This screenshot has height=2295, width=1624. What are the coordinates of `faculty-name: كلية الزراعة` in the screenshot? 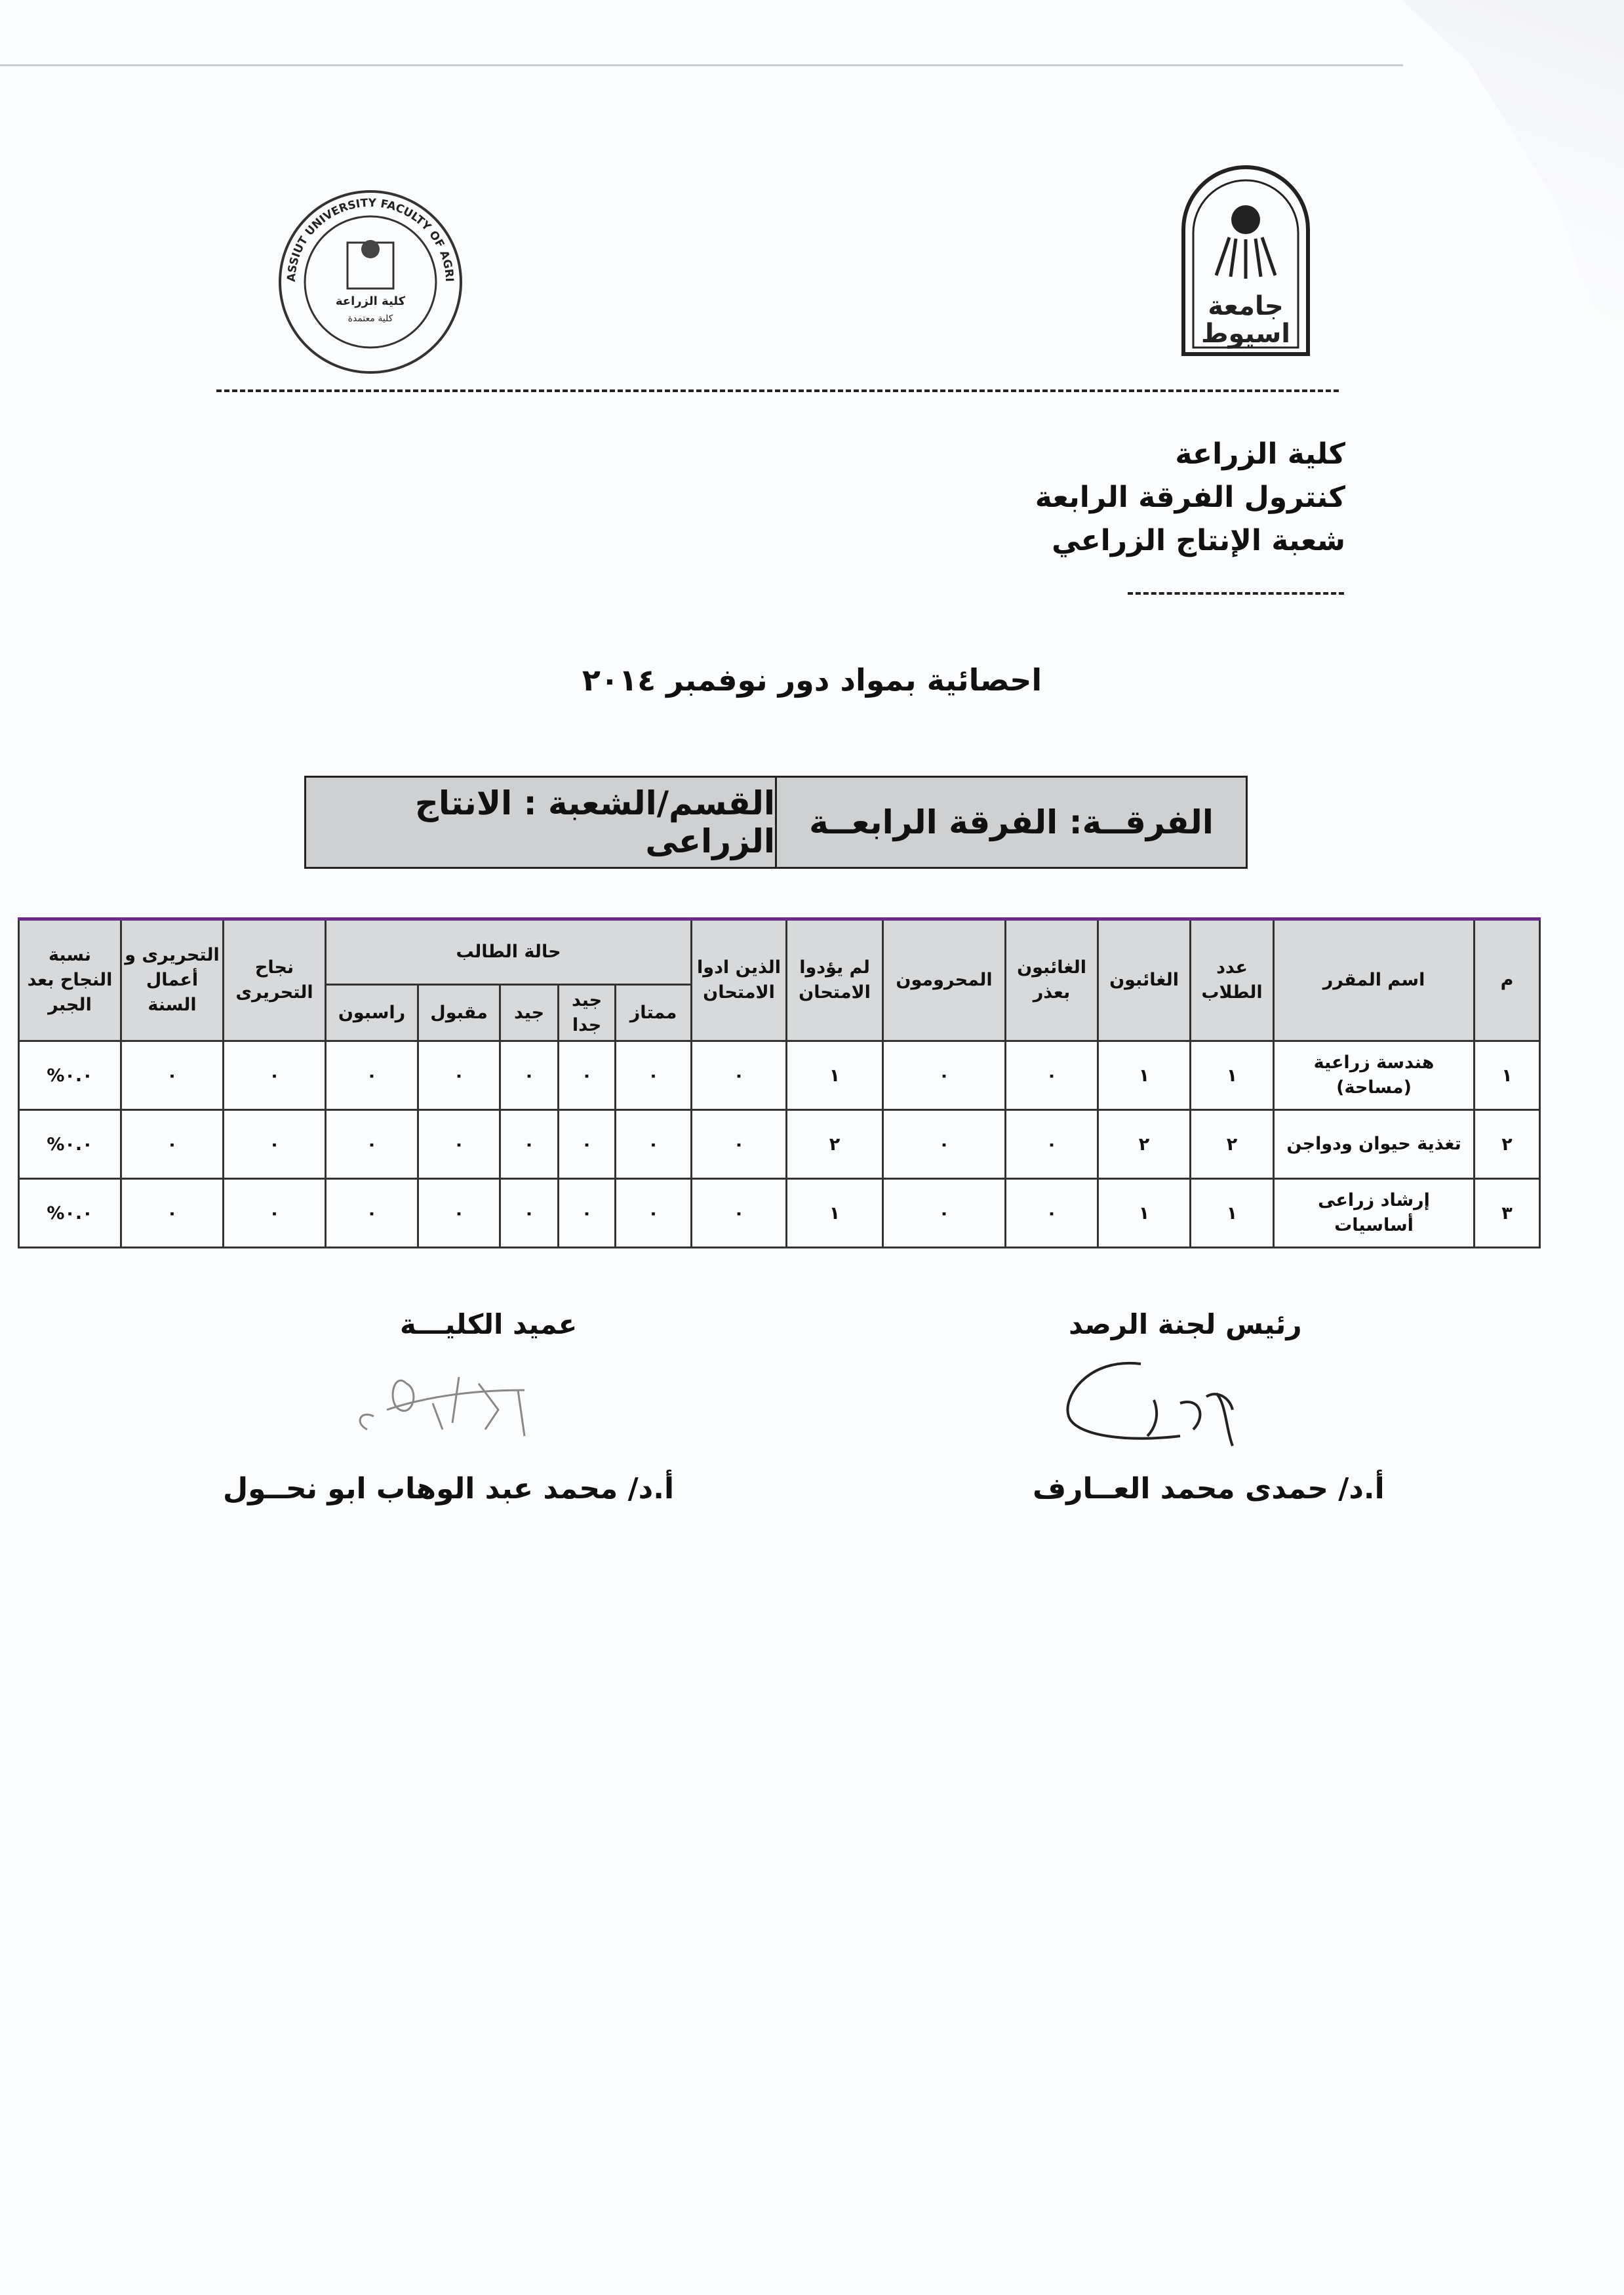 It's located at (1260, 454).